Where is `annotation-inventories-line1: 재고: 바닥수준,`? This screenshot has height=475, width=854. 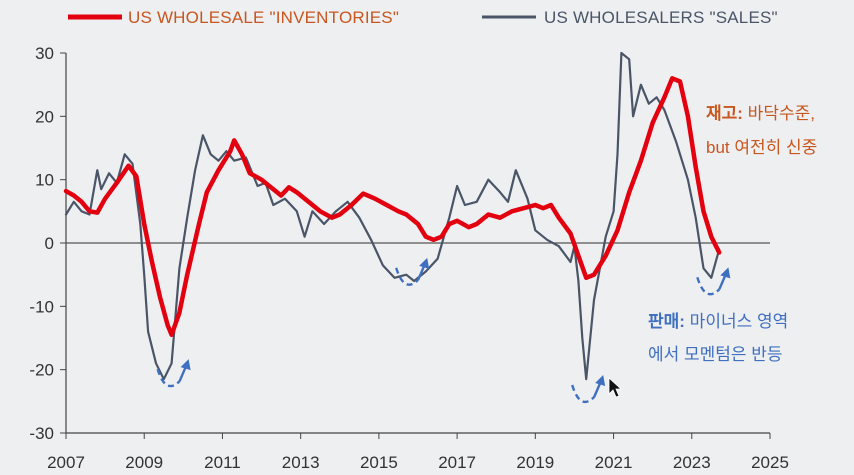
annotation-inventories-line1: 재고: 바닥수준, is located at coordinates (760, 113).